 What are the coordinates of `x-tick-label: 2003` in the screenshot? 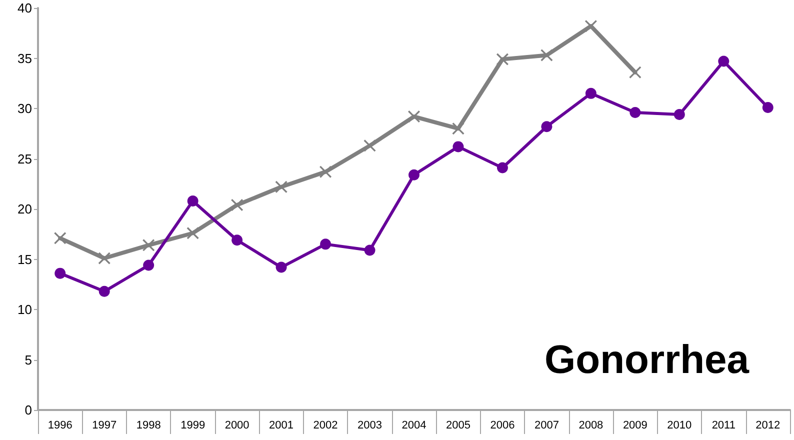 It's located at (370, 426).